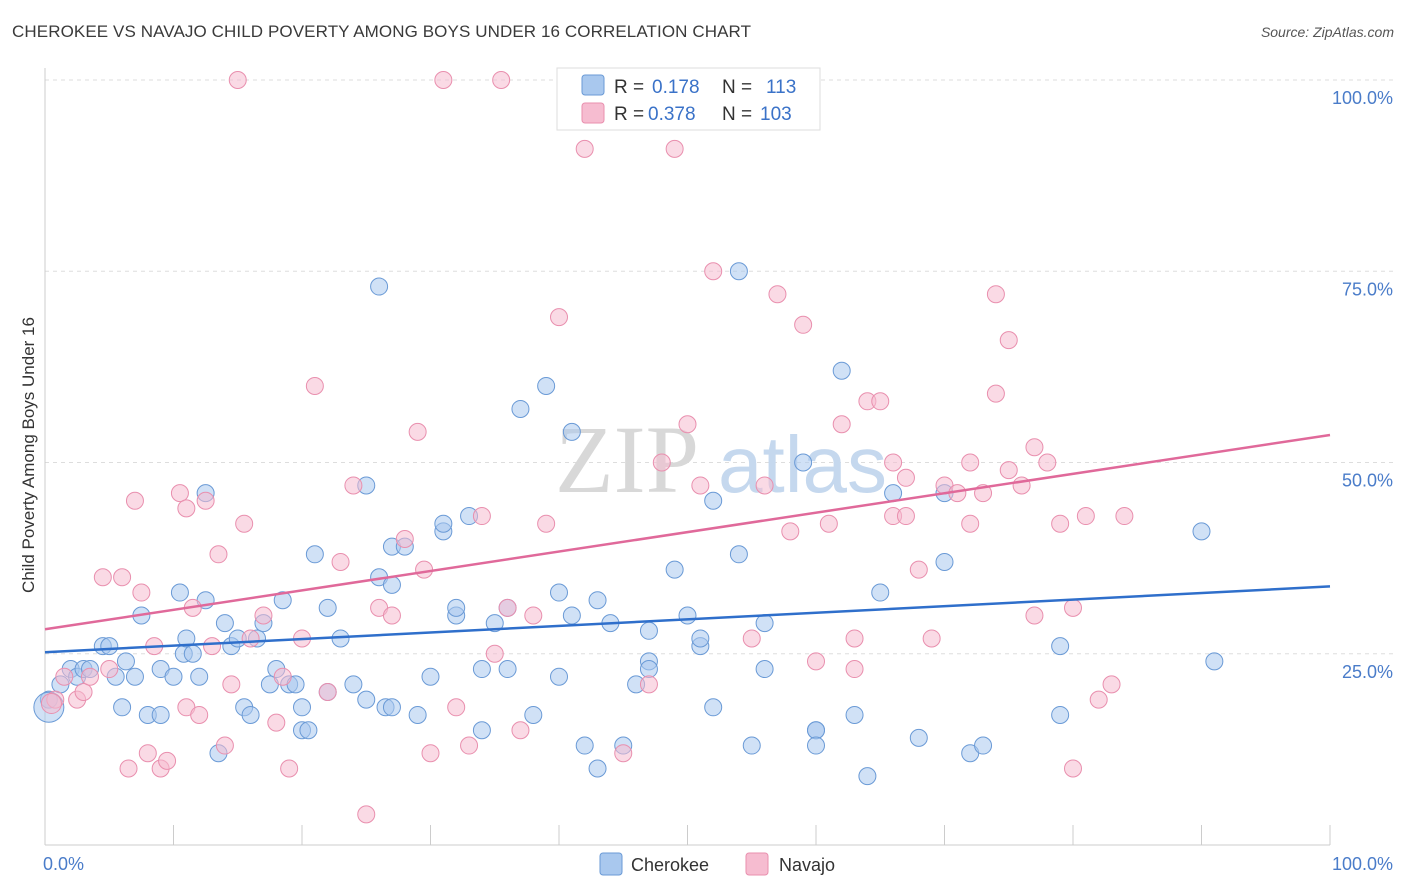 This screenshot has width=1406, height=892. Describe the element at coordinates (28, 455) in the screenshot. I see `y-axis-title: Child Poverty Among Boys Under 16` at that location.